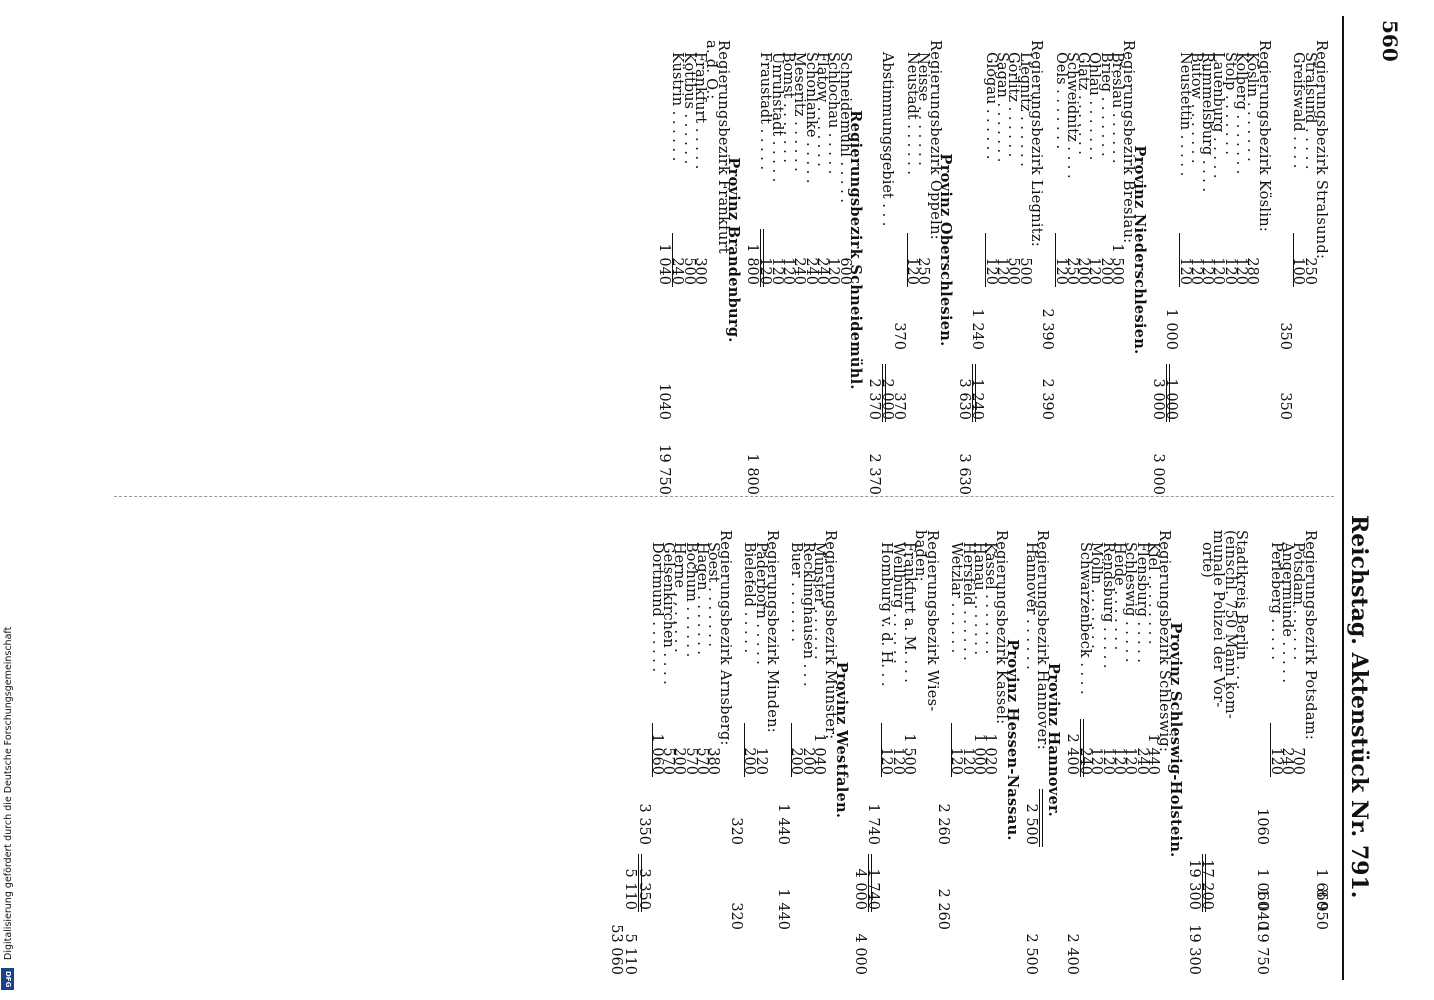 This screenshot has height=1000, width=1434. I want to click on value-n2: 1 240, so click(977, 329).